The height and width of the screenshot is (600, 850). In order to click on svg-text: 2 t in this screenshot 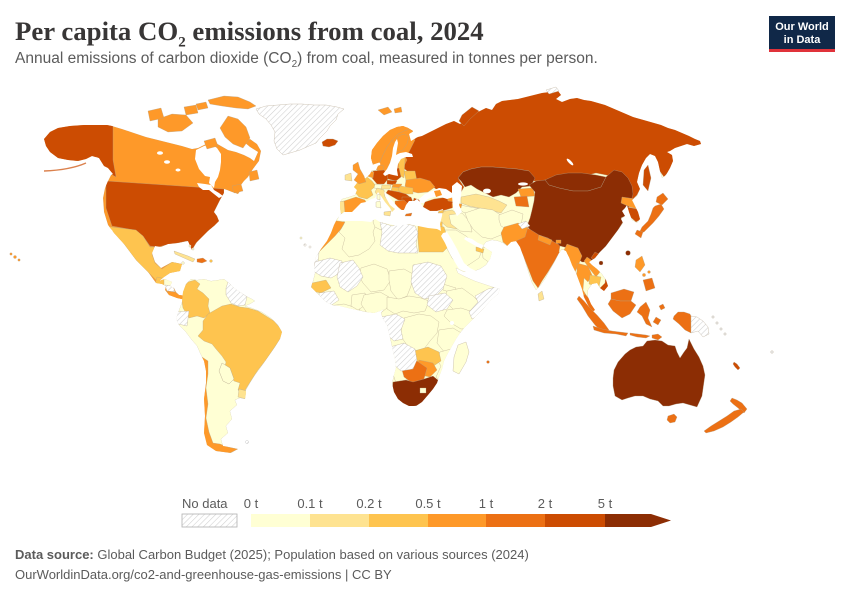, I will do `click(545, 503)`.